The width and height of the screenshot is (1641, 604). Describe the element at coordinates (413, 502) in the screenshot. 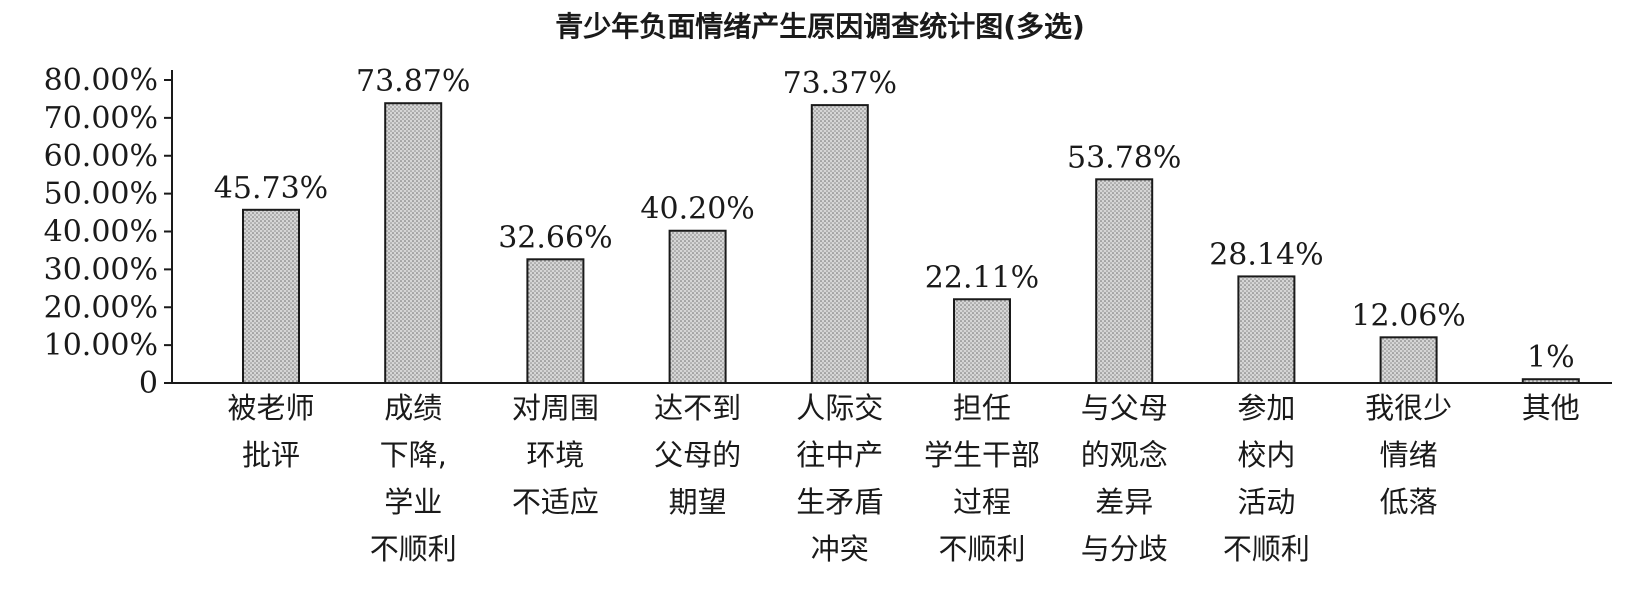

I see `category-label: 学业` at that location.